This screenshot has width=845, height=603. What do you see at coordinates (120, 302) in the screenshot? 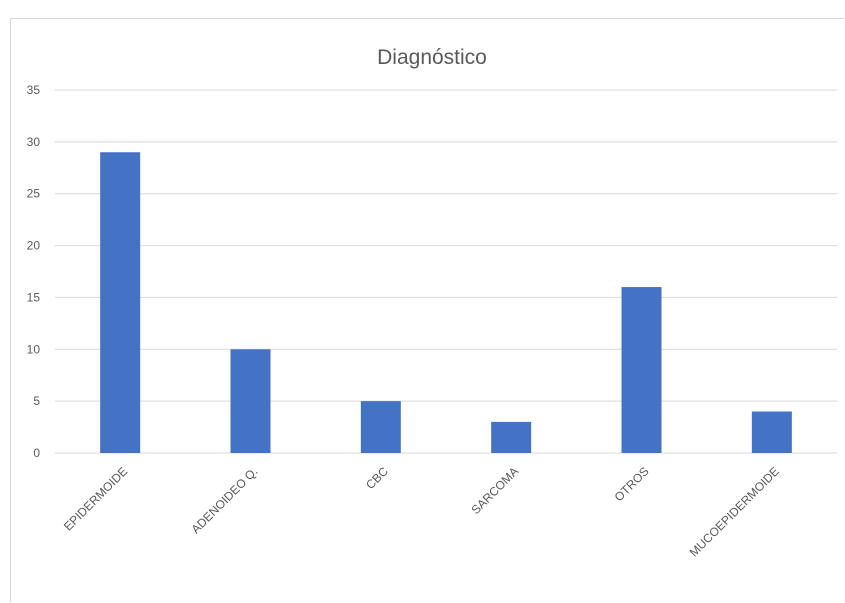
I see `bar-epidermoide` at bounding box center [120, 302].